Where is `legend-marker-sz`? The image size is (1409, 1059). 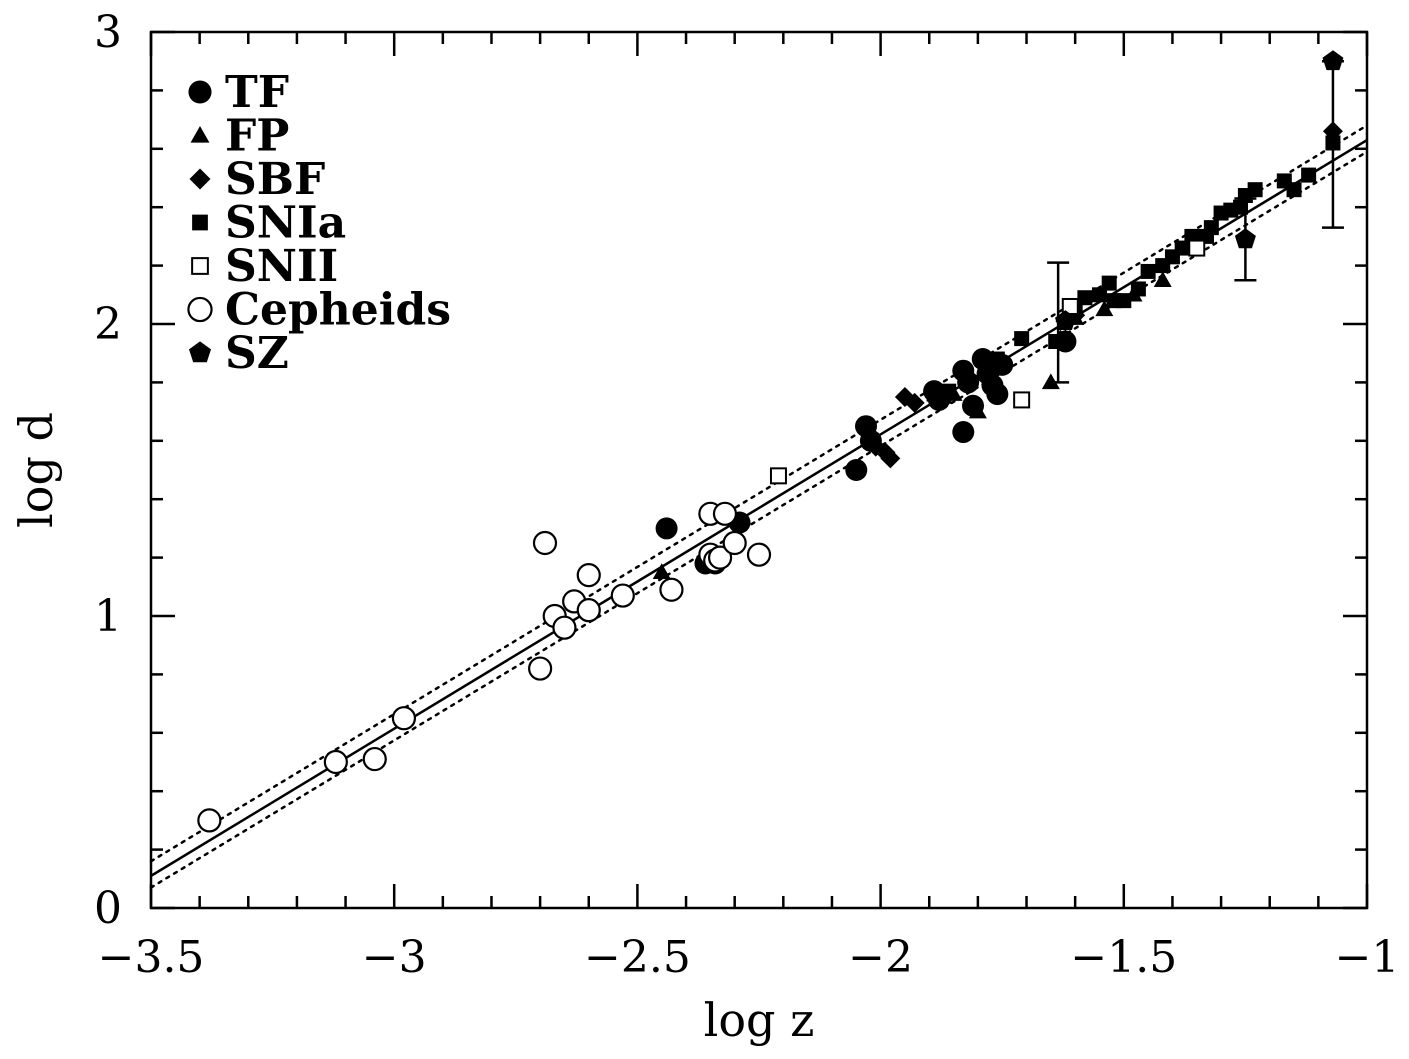
legend-marker-sz is located at coordinates (200, 352).